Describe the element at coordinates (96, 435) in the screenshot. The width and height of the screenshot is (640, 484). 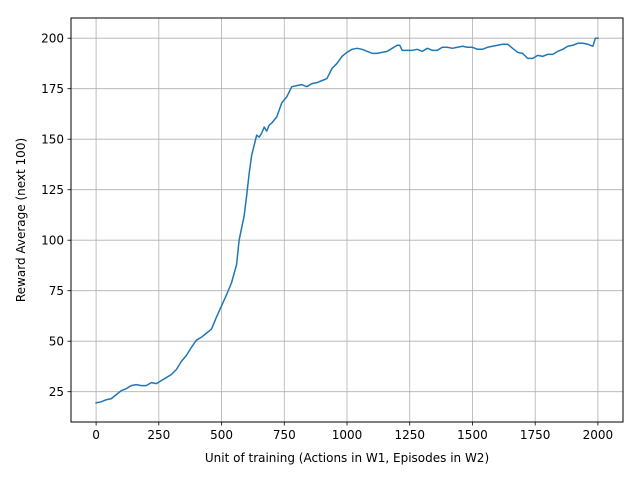
I see `x-tick-label: 0` at that location.